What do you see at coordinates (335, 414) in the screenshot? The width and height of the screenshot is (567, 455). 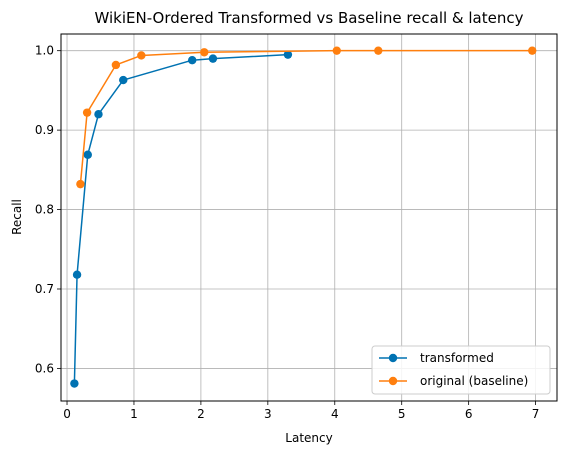 I see `x-tick-label: 4` at bounding box center [335, 414].